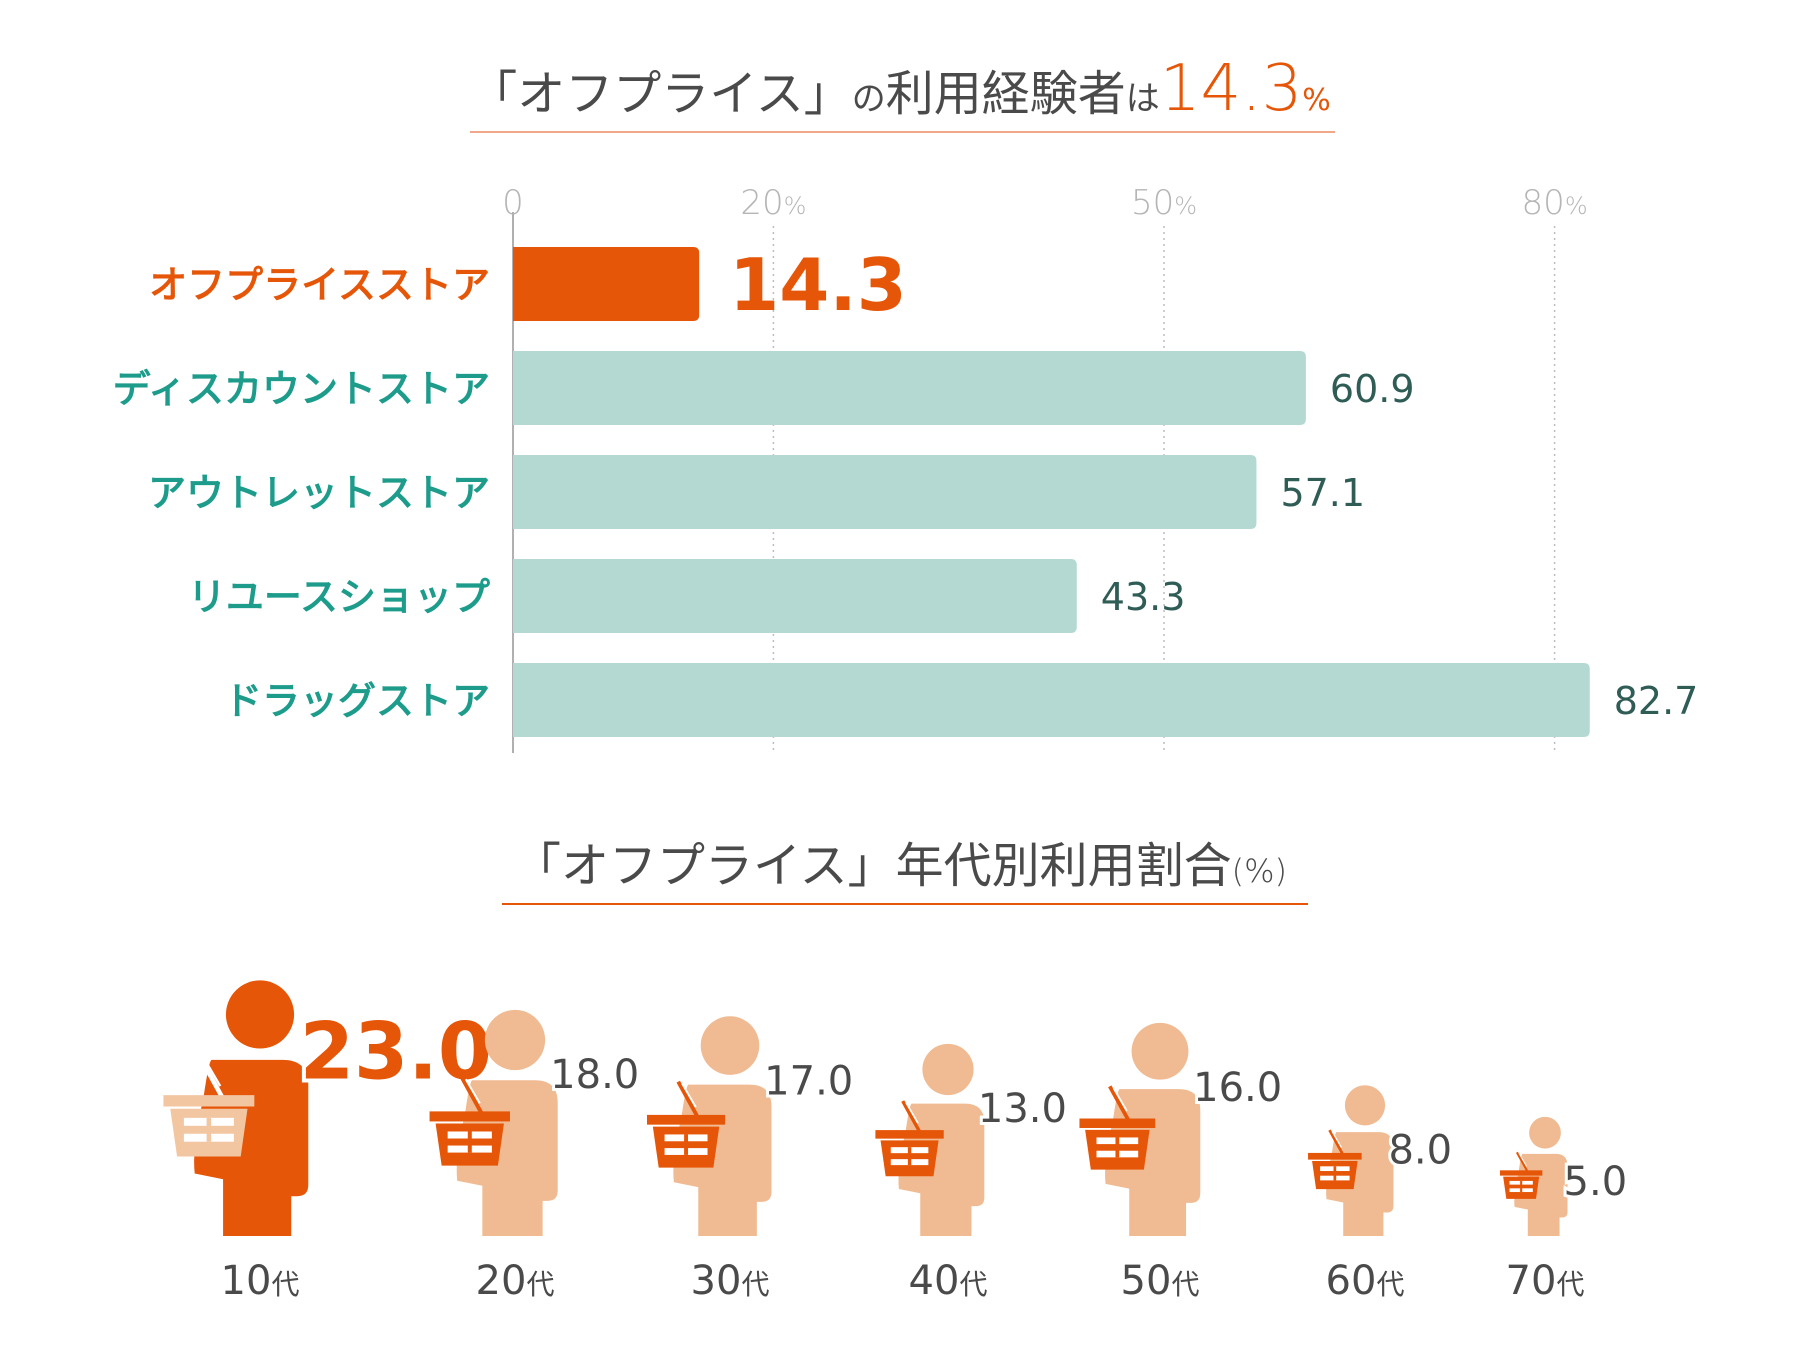 Image resolution: width=1800 pixels, height=1350 pixels. What do you see at coordinates (808, 1081) in the screenshot?
I see `age-value-label: 17.0` at bounding box center [808, 1081].